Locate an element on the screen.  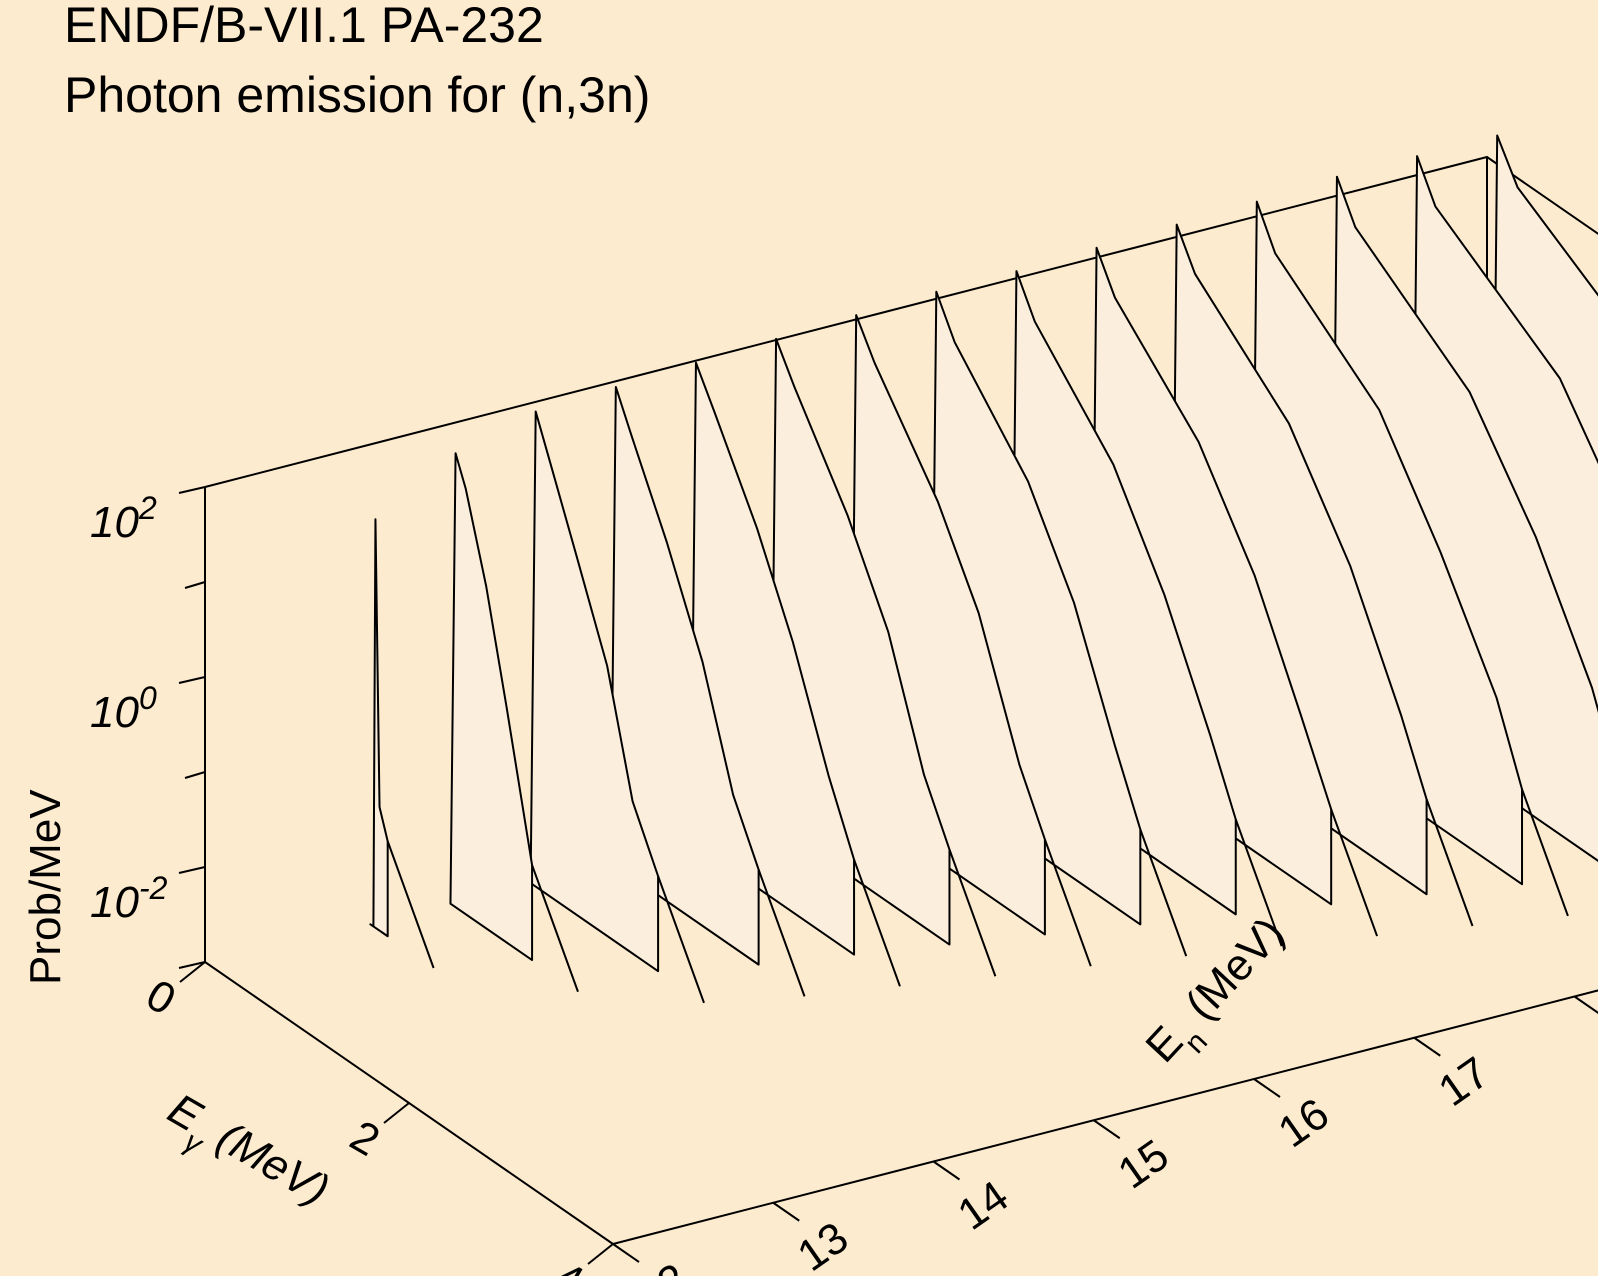
x-tick-label: 4 is located at coordinates (569, 1264).